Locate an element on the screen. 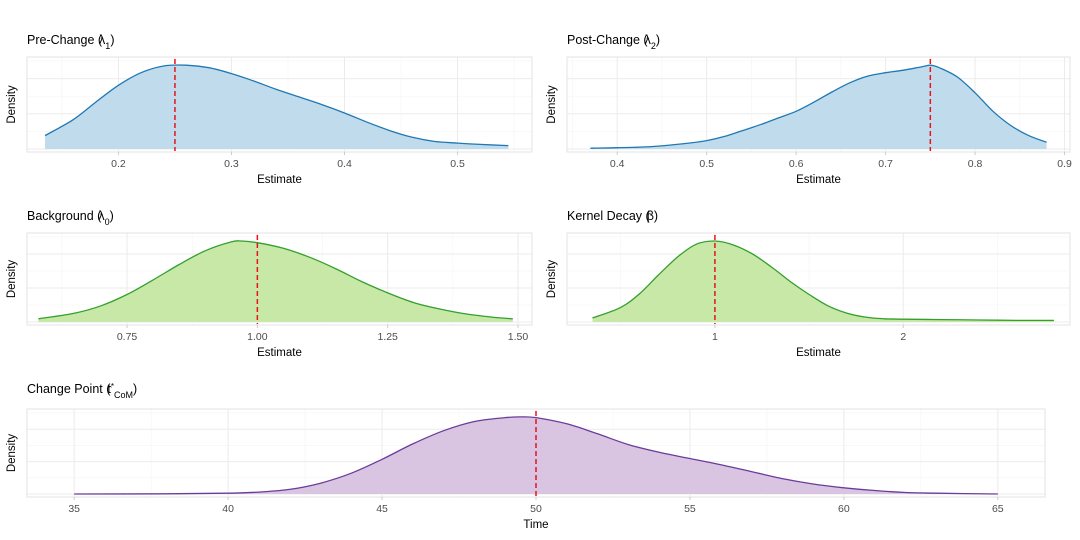 This screenshot has height=540, width=1080. x-tick-label: 35 is located at coordinates (74, 509).